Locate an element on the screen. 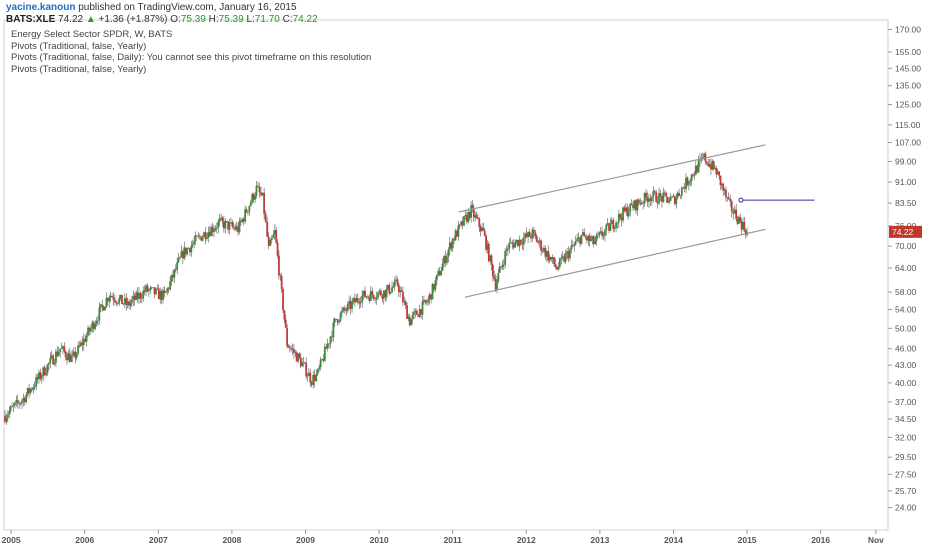 Image resolution: width=932 pixels, height=550 pixels. y-tick-label: 91.00 is located at coordinates (906, 182).